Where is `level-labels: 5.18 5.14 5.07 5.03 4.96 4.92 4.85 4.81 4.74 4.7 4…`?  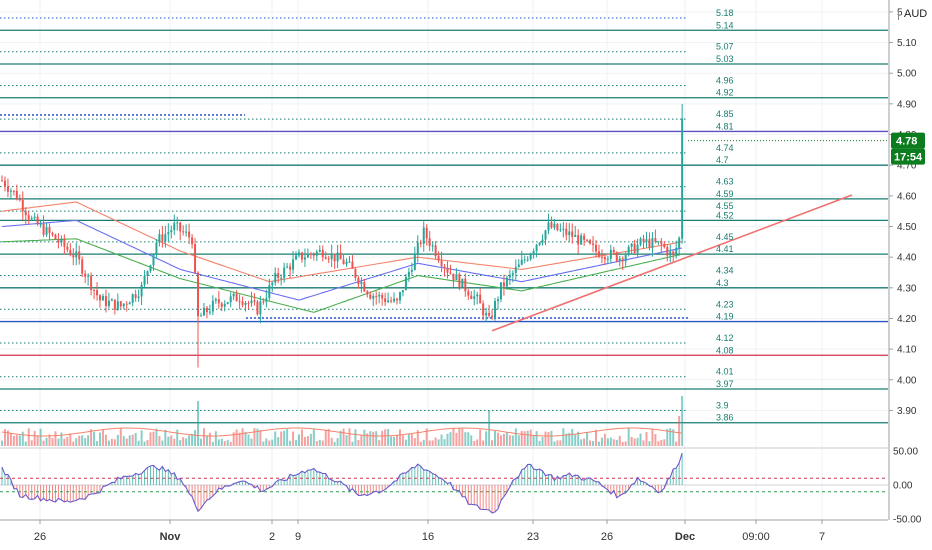 level-labels: 5.18 5.14 5.07 5.03 4.96 4.92 4.85 4.81 4.74 4.7 4… is located at coordinates (725, 215).